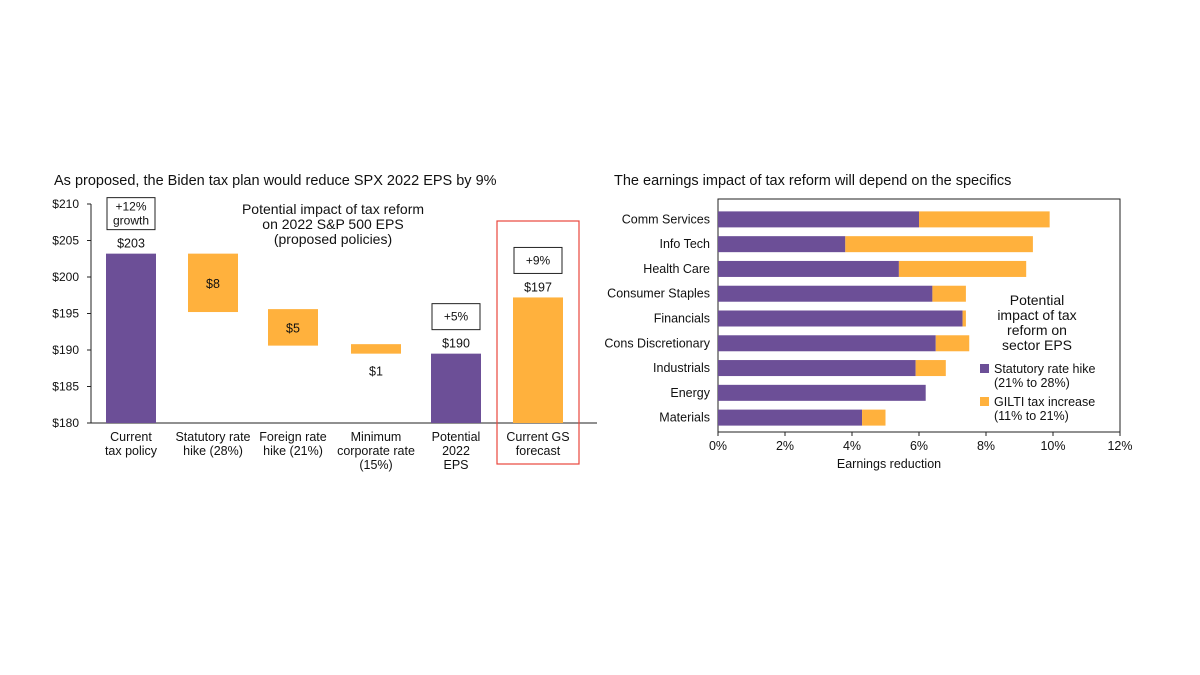  Describe the element at coordinates (65, 314) in the screenshot. I see `y-tick-label: $195` at that location.